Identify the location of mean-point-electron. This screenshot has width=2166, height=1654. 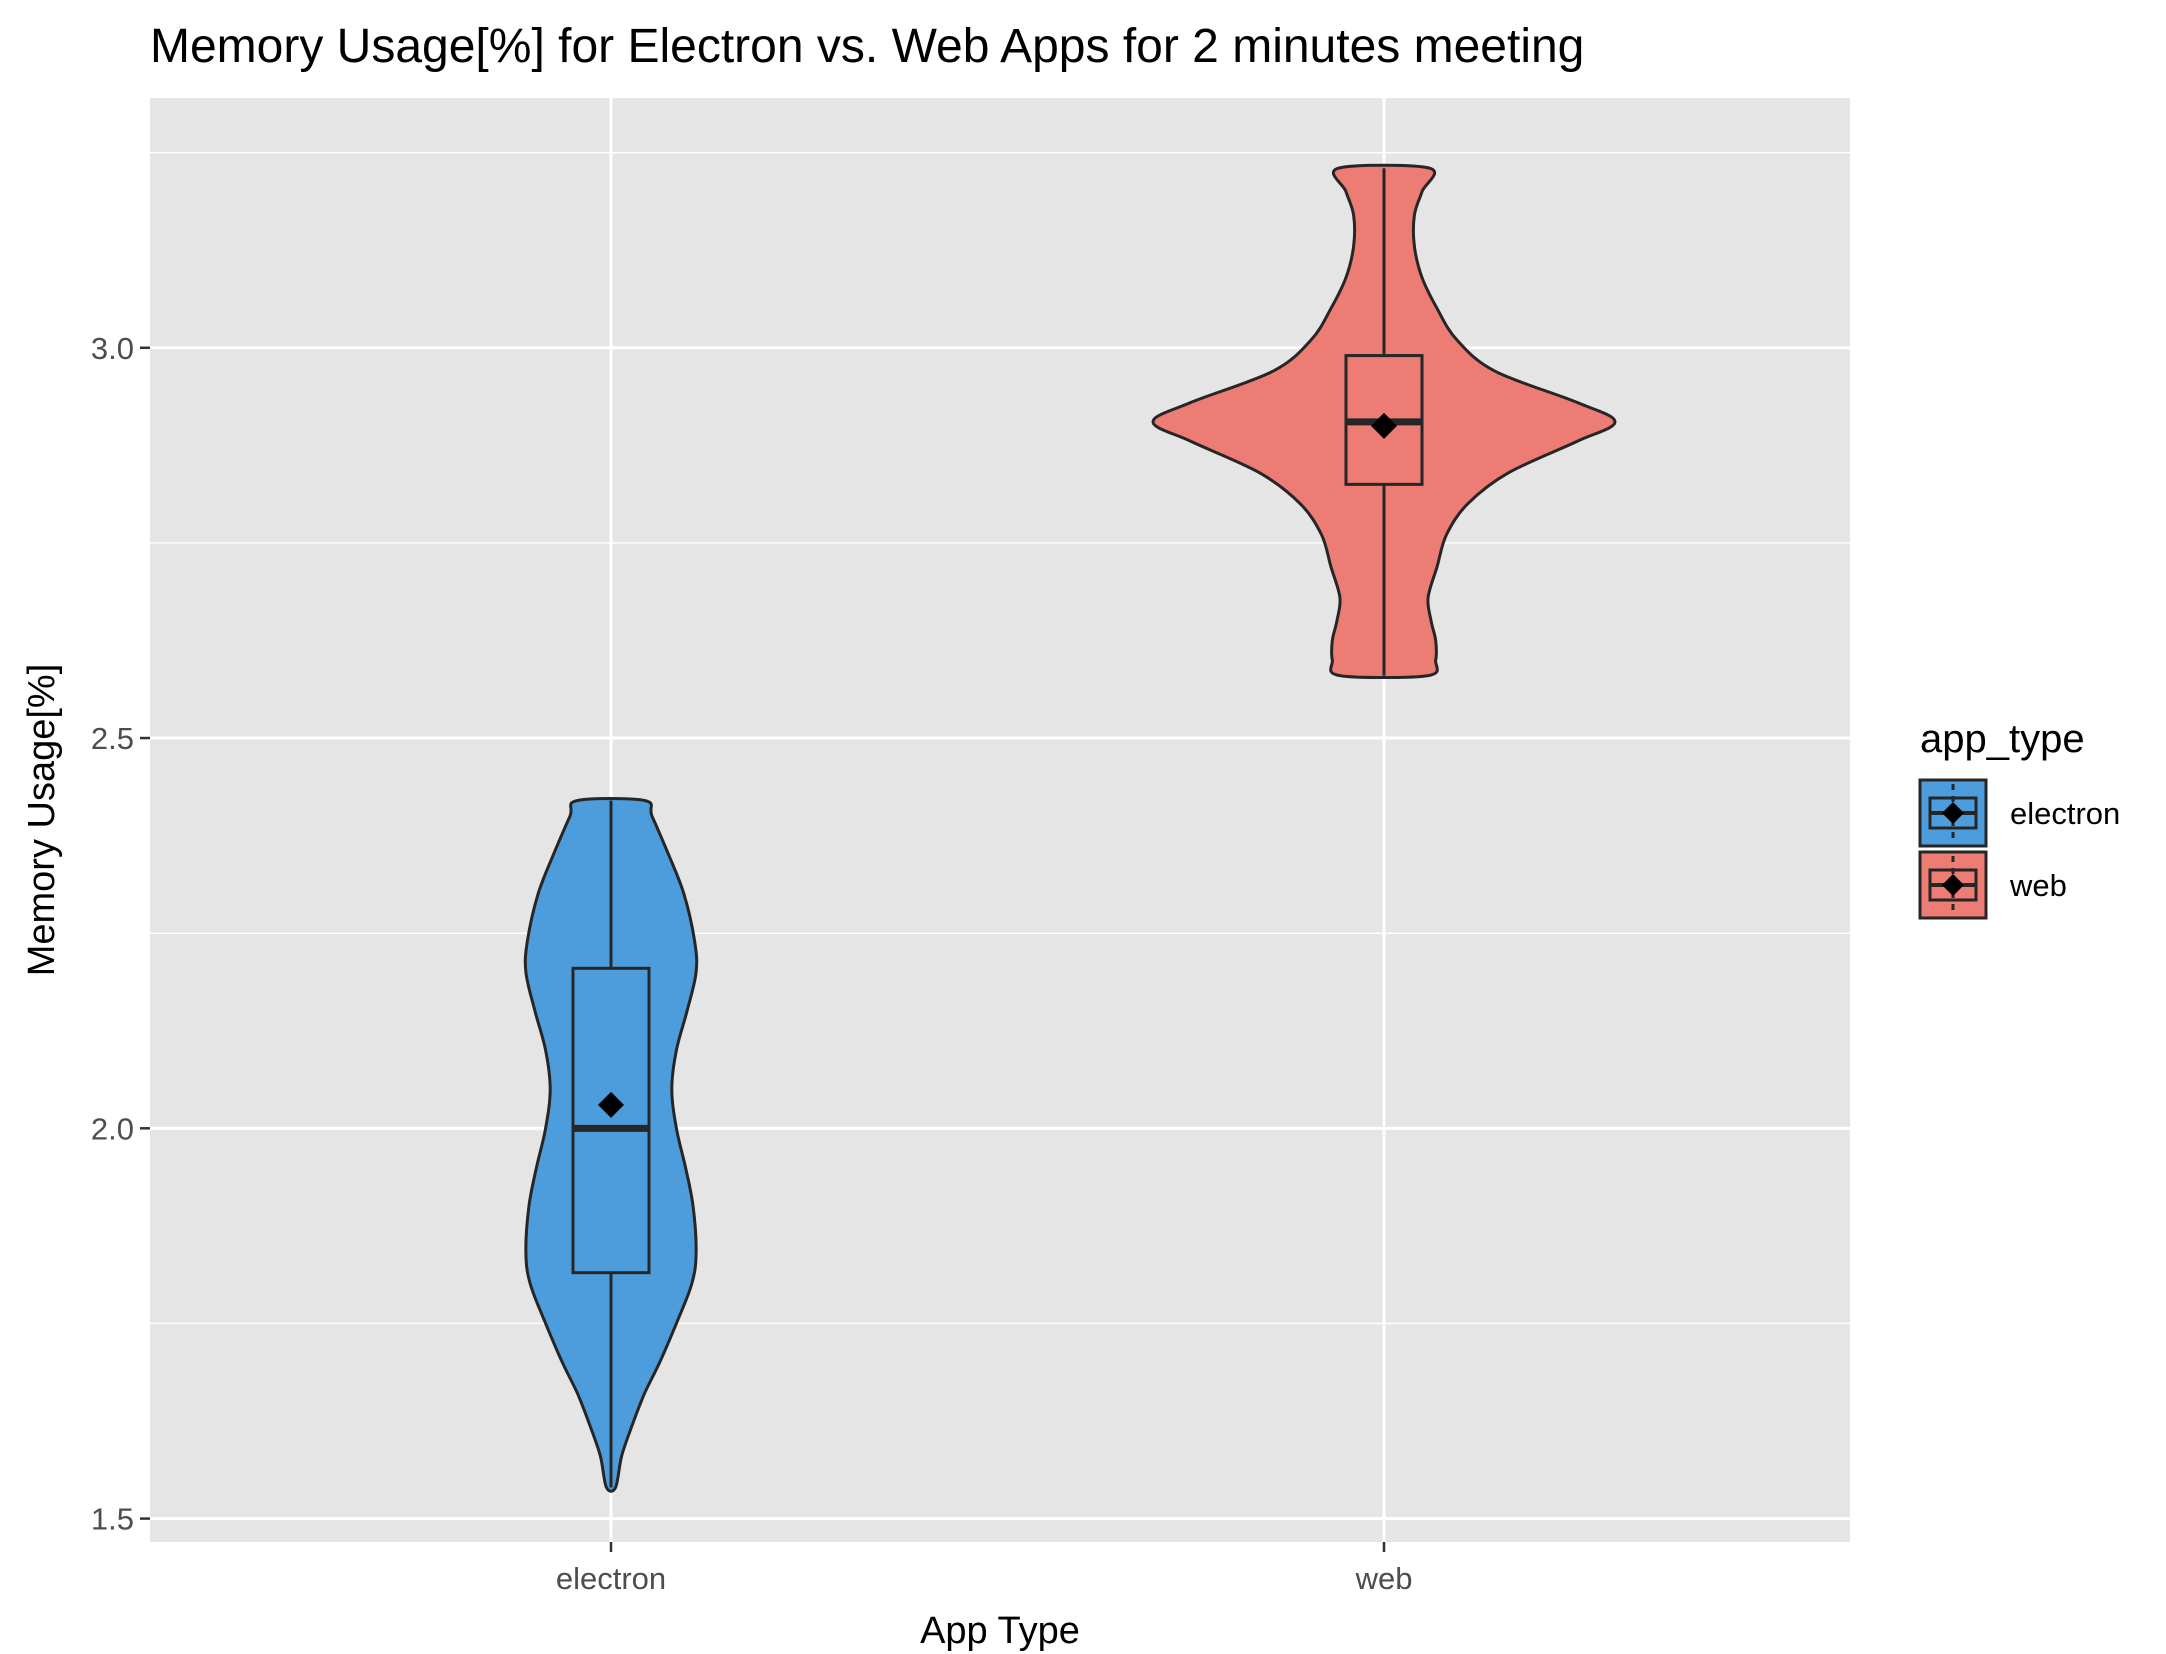
(611, 1104).